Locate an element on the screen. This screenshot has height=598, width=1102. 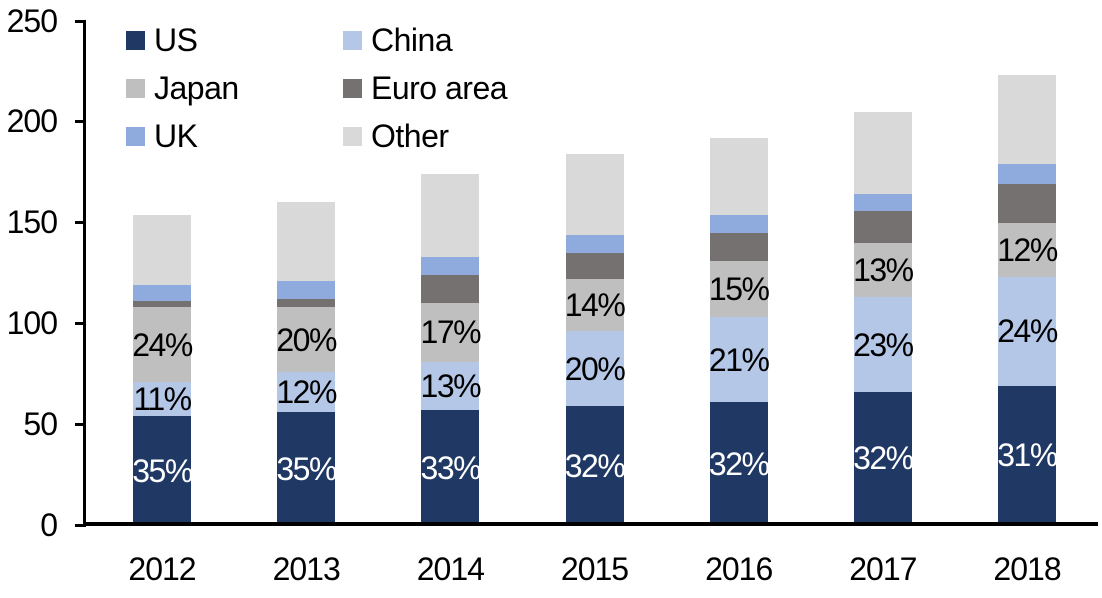
bar-2017: 32% 23% 13% is located at coordinates (883, 318).